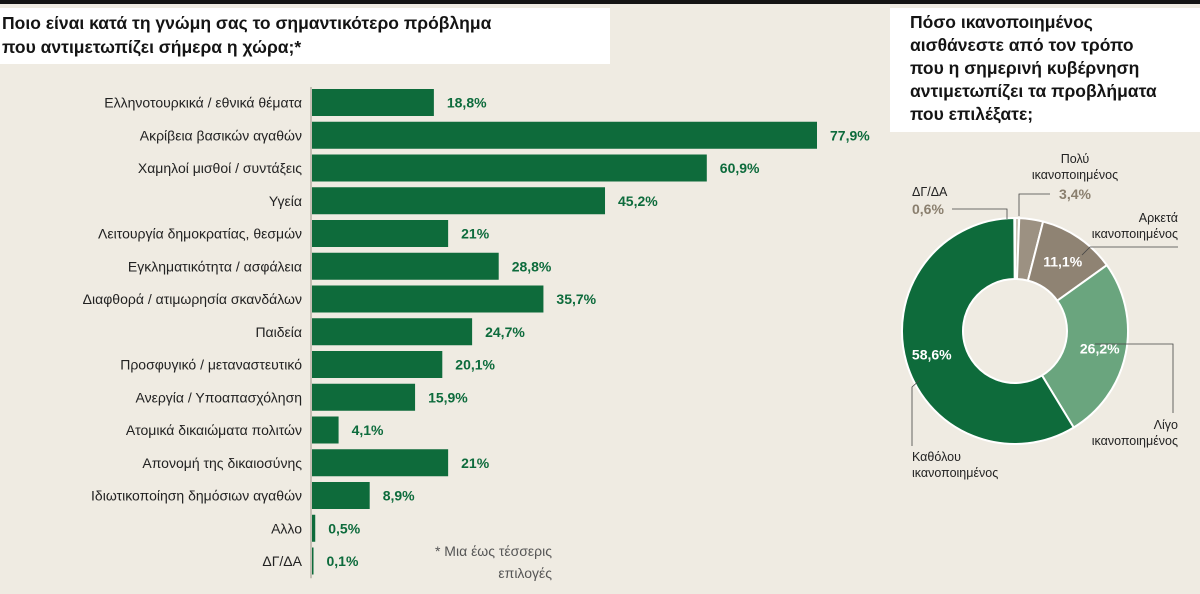 The width and height of the screenshot is (1200, 594). I want to click on slice-value-label: 3,4%, so click(1075, 194).